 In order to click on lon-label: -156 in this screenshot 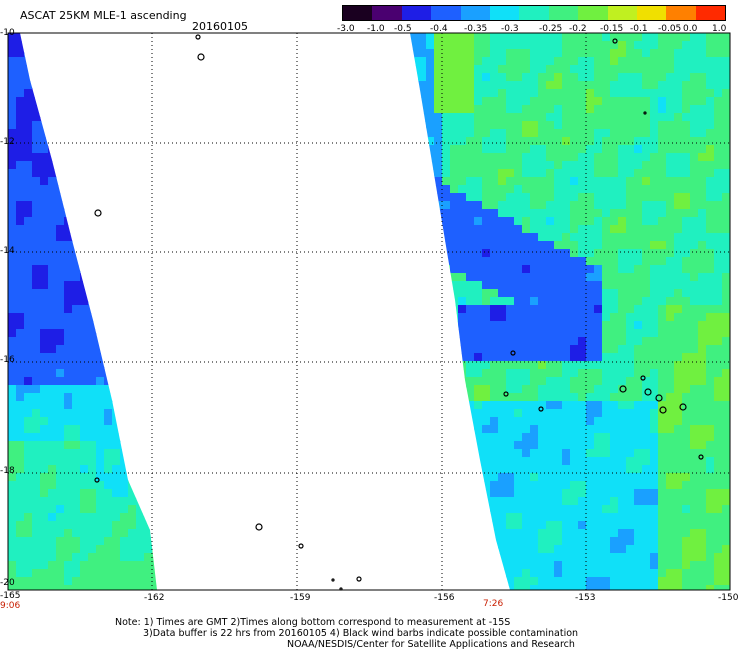, I will do `click(444, 598)`.